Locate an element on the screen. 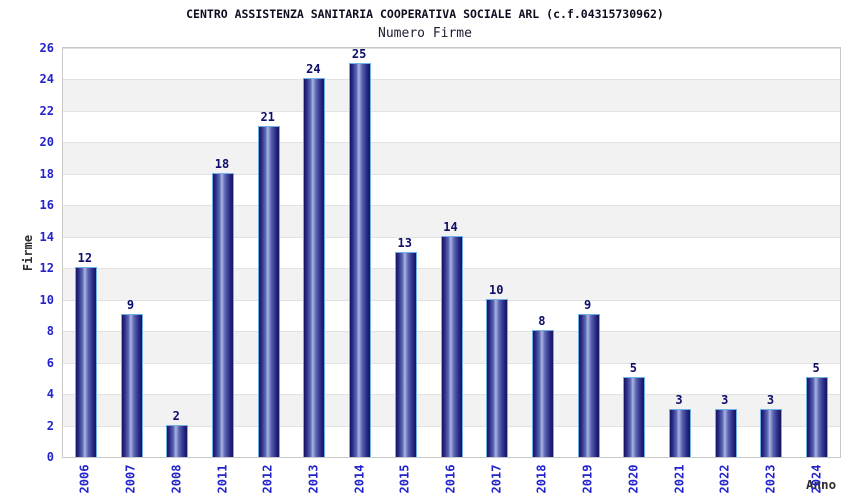  x-tick-label: 2018 is located at coordinates (541, 479).